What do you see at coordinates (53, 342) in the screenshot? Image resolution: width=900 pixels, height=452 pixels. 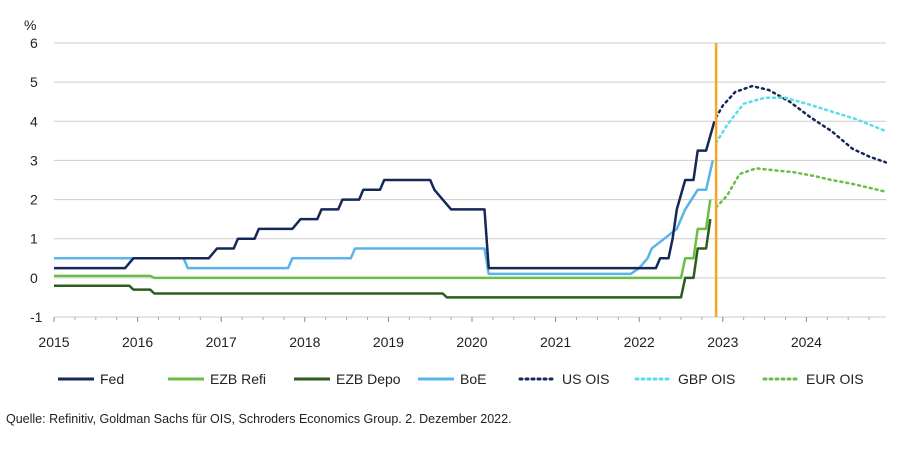 I see `x-tick-0: 2015` at bounding box center [53, 342].